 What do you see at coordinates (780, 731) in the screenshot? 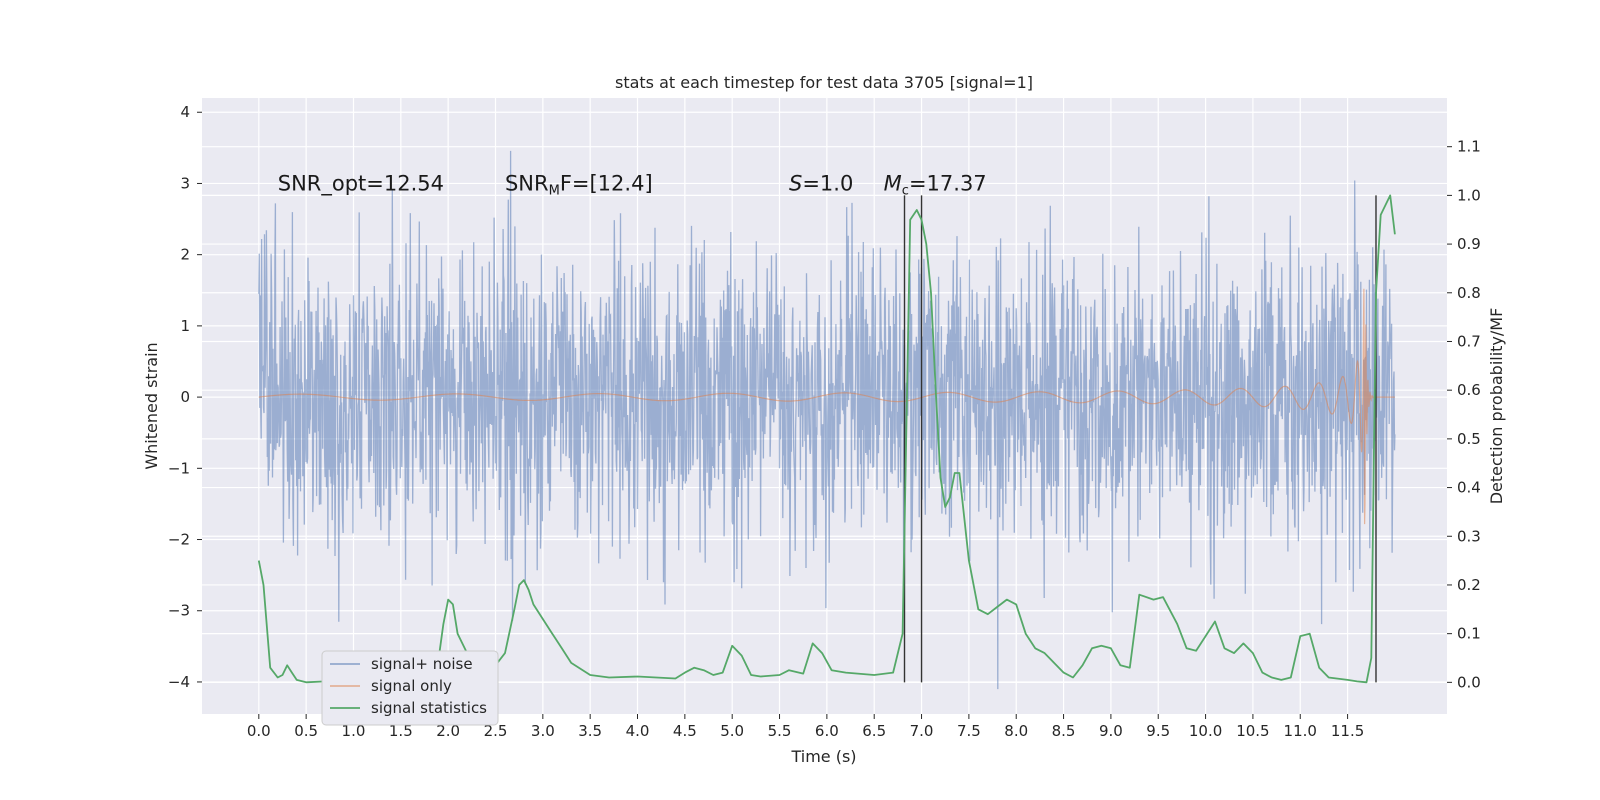
I see `x-tick-label: 5.5` at bounding box center [780, 731].